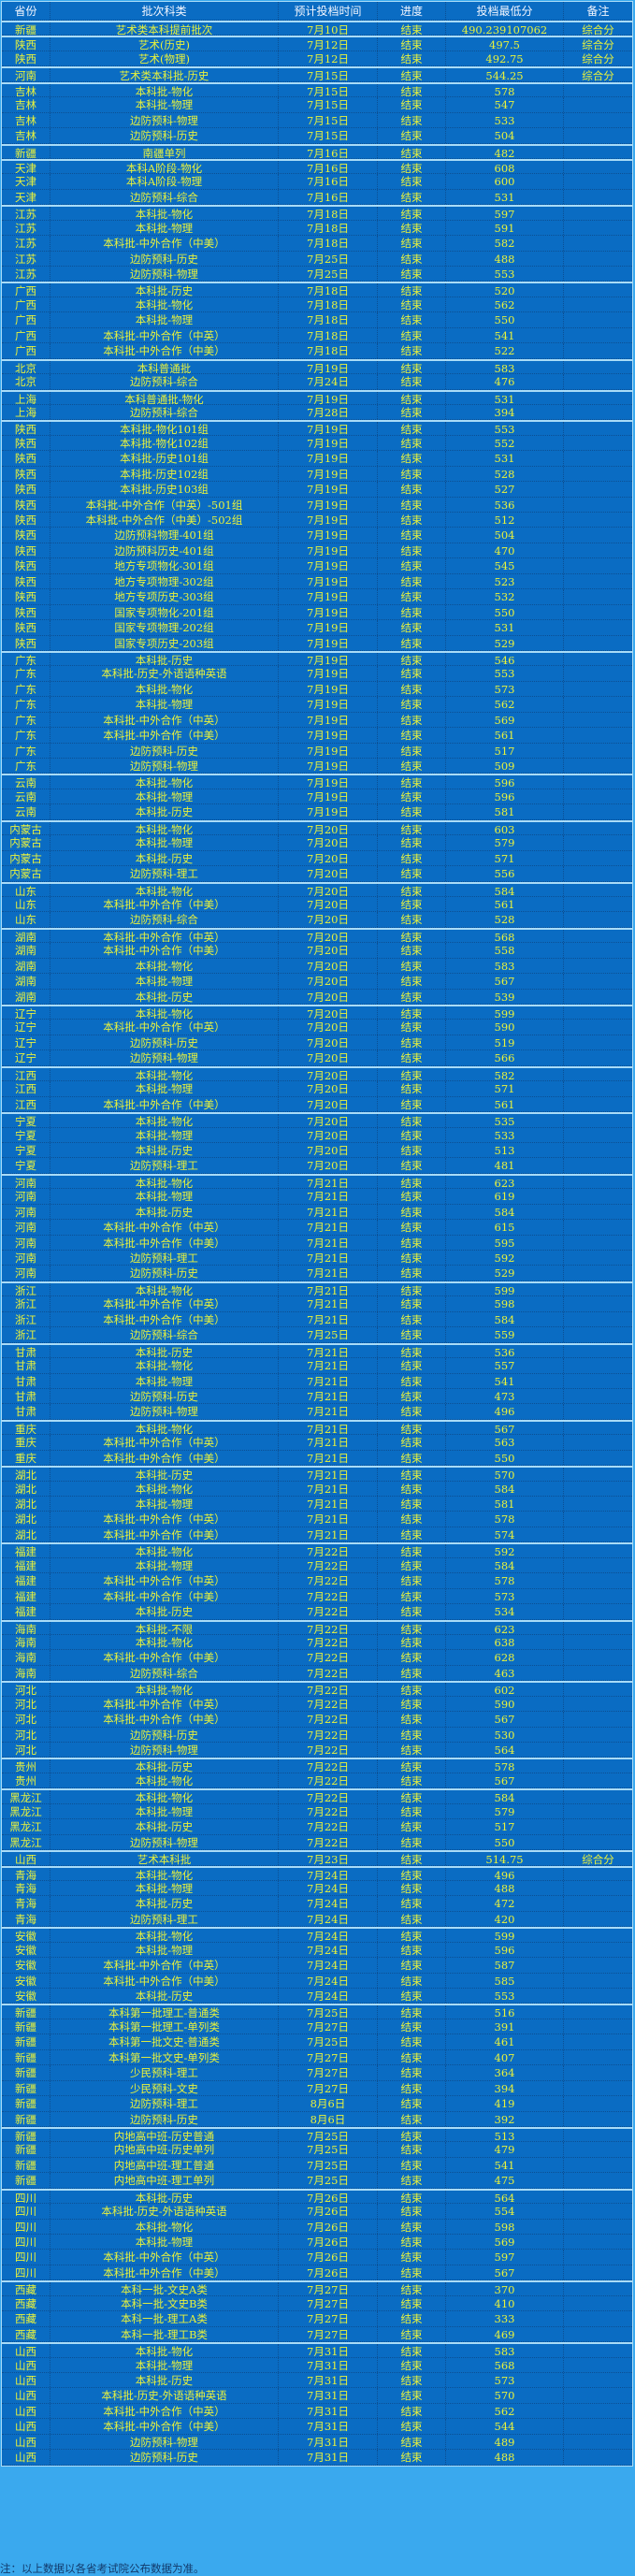 The image size is (635, 2576). What do you see at coordinates (317, 566) in the screenshot?
I see `table-row: 陕西 地方专项物化-301组 7月19日 结束 545` at bounding box center [317, 566].